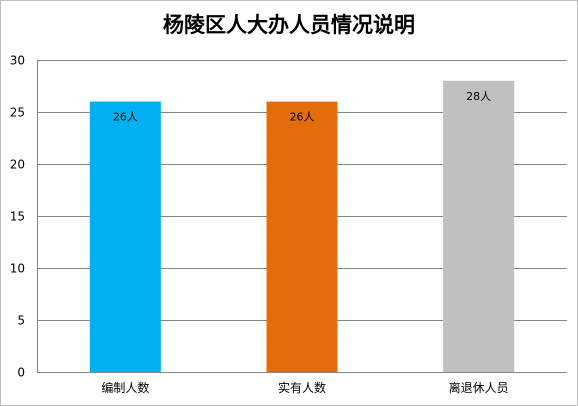 The image size is (578, 406). What do you see at coordinates (302, 387) in the screenshot?
I see `x-category-label: 实有人数` at bounding box center [302, 387].